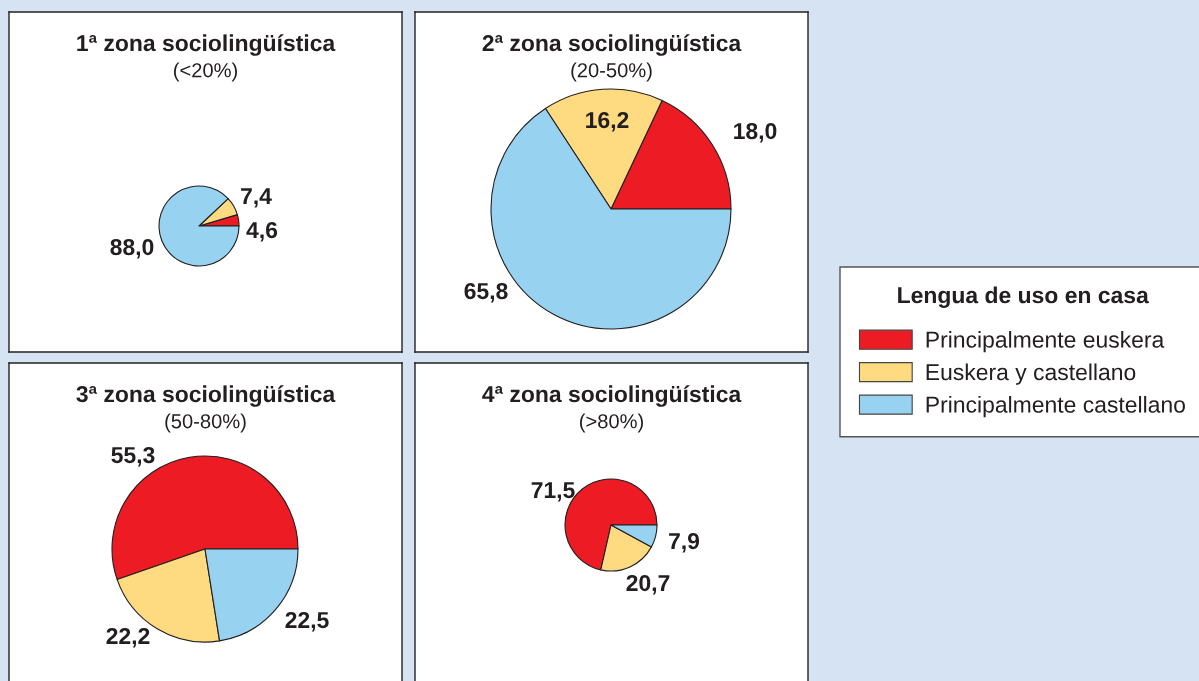 The width and height of the screenshot is (1199, 681). What do you see at coordinates (684, 542) in the screenshot?
I see `data-label: 7,9` at bounding box center [684, 542].